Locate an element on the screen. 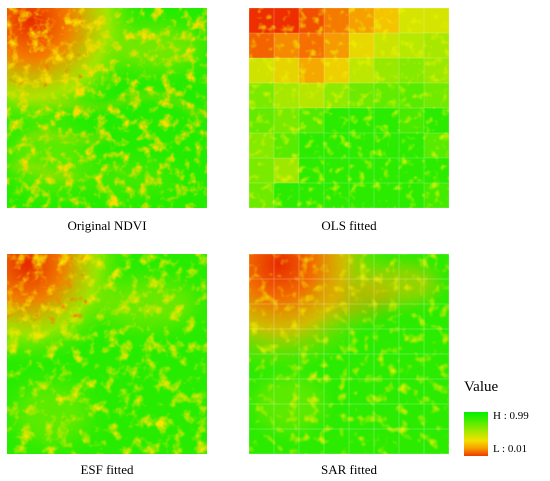  legend-low-label: L : 0.01 is located at coordinates (510, 449).